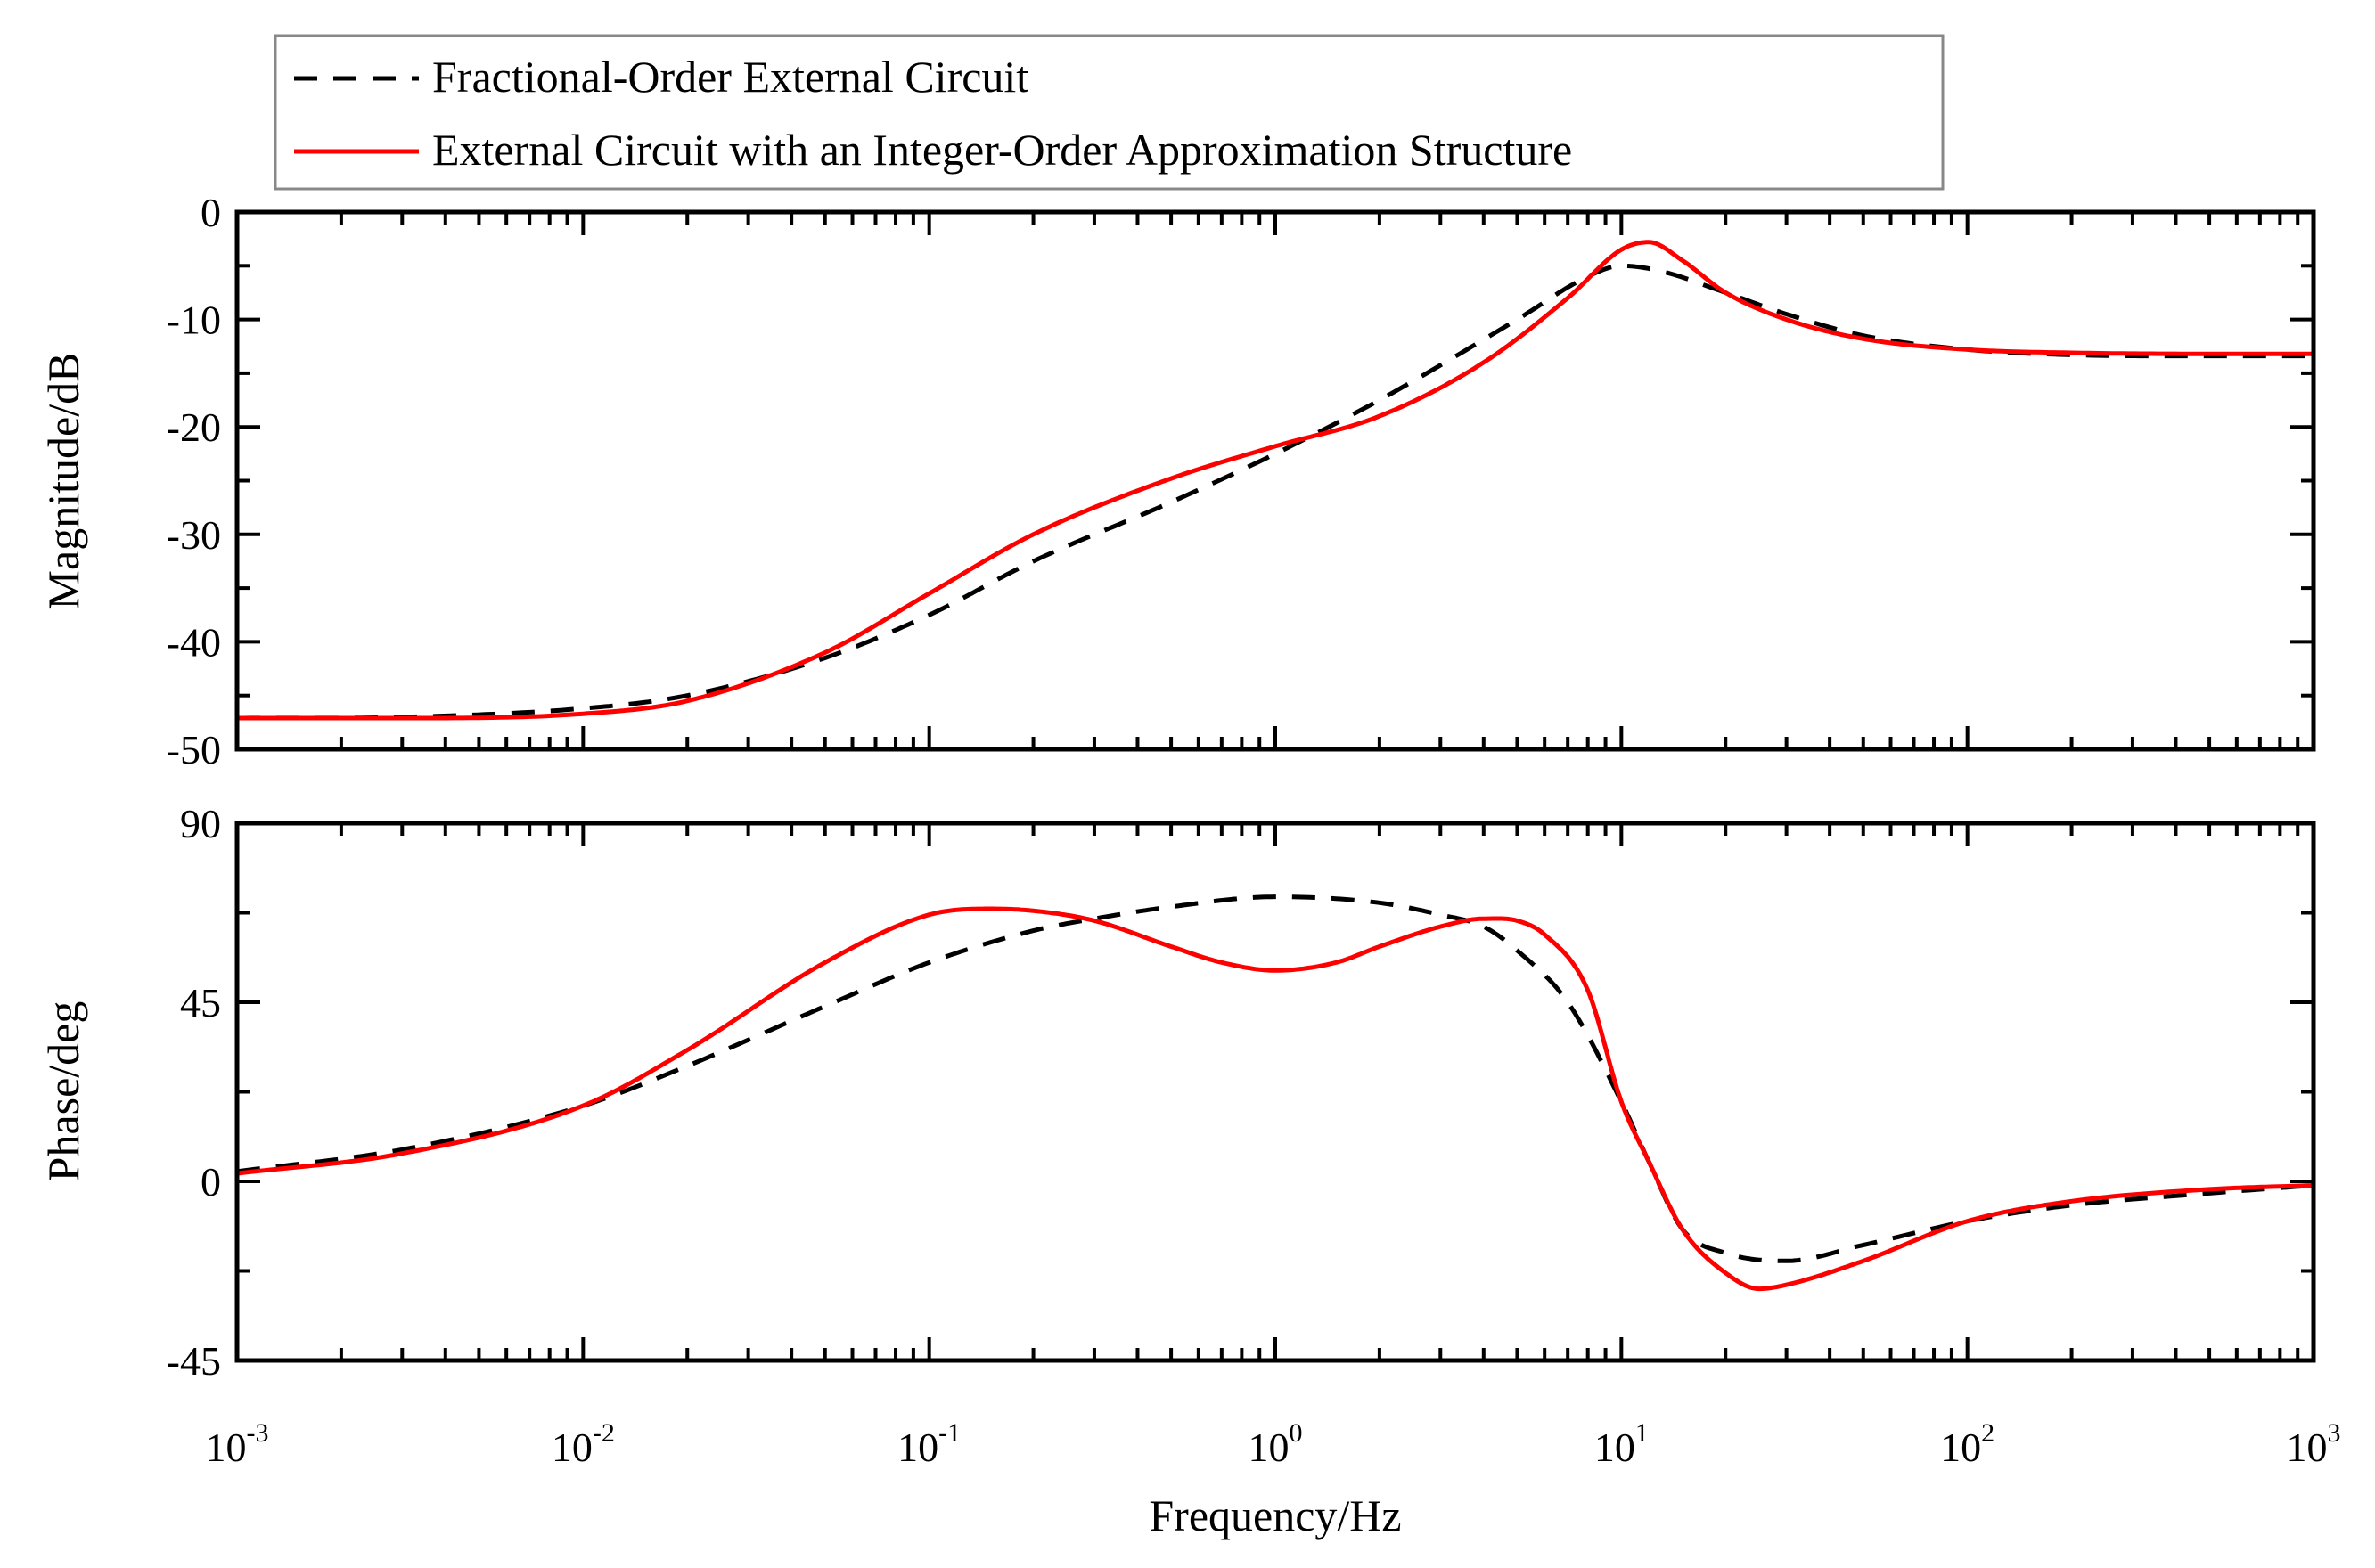 The height and width of the screenshot is (1568, 2375). Describe the element at coordinates (583, 1444) in the screenshot. I see `x-tick-label: 10⁻²` at that location.